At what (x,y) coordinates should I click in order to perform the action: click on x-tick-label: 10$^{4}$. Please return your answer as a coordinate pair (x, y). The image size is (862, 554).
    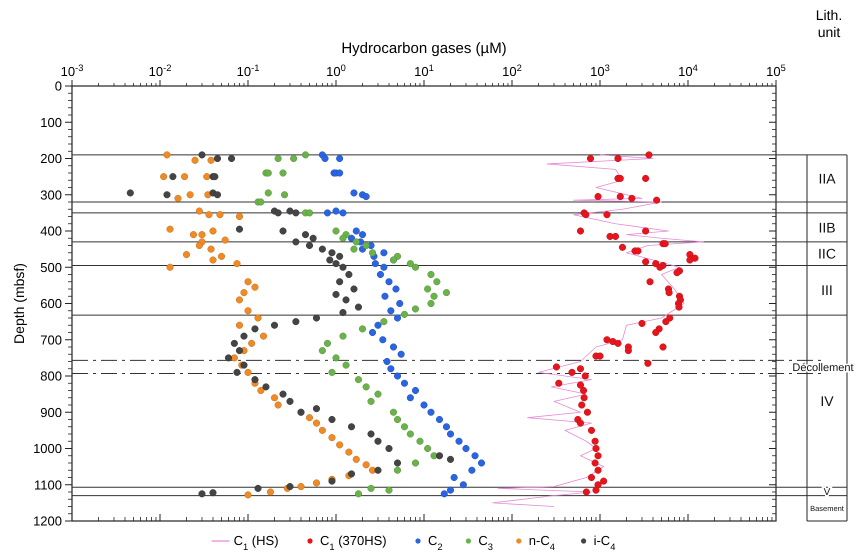
    Looking at the image, I should click on (688, 71).